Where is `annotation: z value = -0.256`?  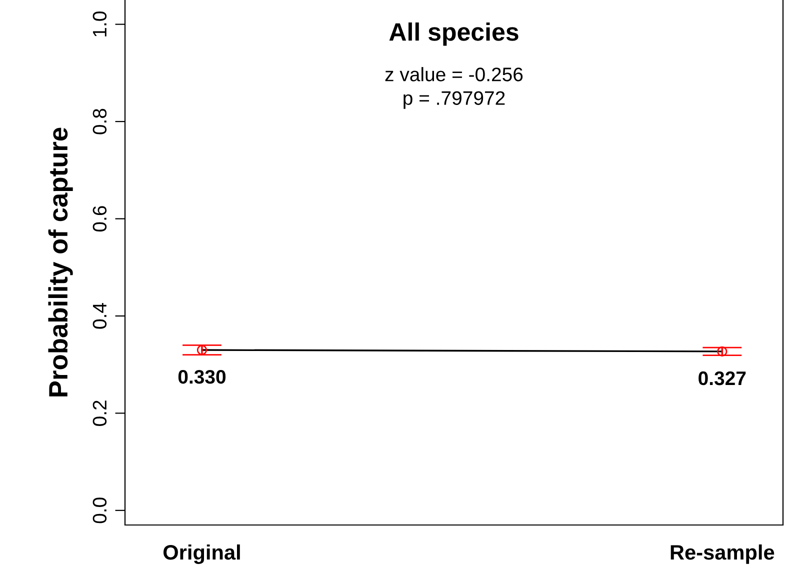 annotation: z value = -0.256 is located at coordinates (454, 74).